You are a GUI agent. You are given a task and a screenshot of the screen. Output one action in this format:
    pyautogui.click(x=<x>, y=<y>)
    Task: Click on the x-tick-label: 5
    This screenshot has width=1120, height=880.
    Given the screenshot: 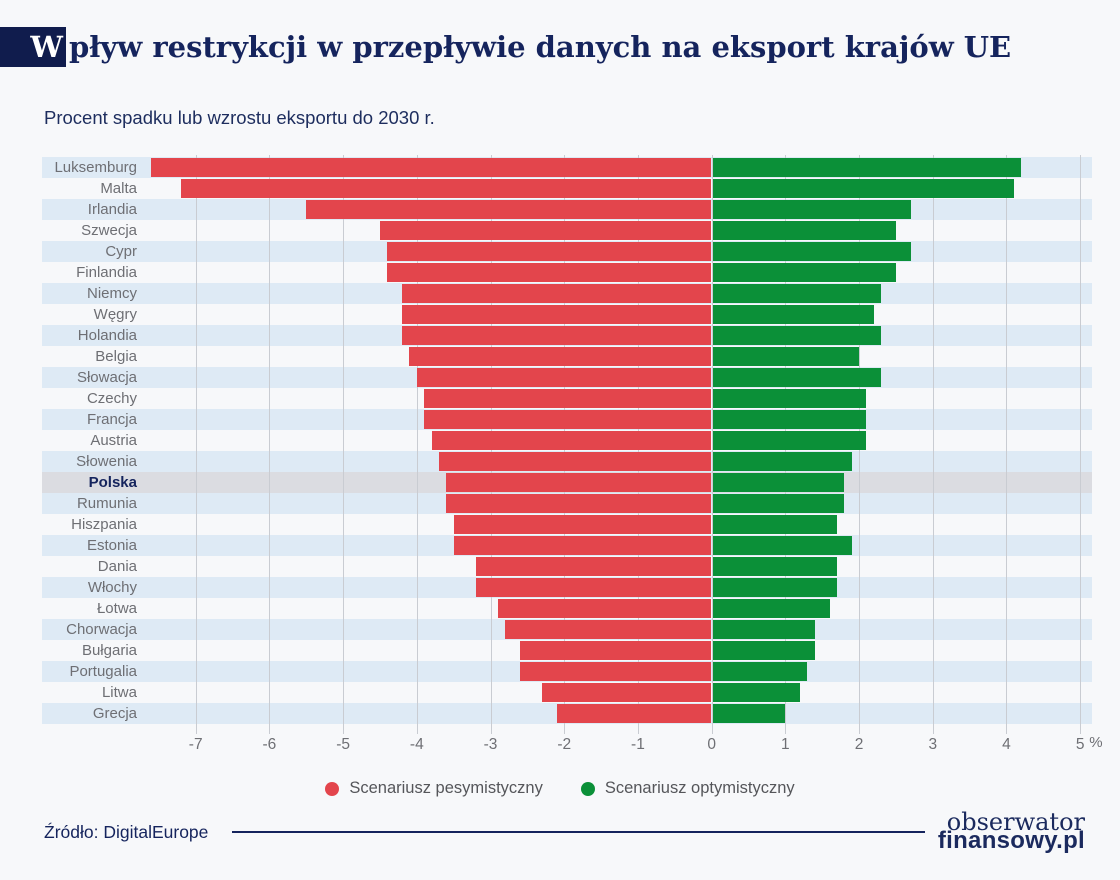 What is the action you would take?
    pyautogui.click(x=1080, y=744)
    